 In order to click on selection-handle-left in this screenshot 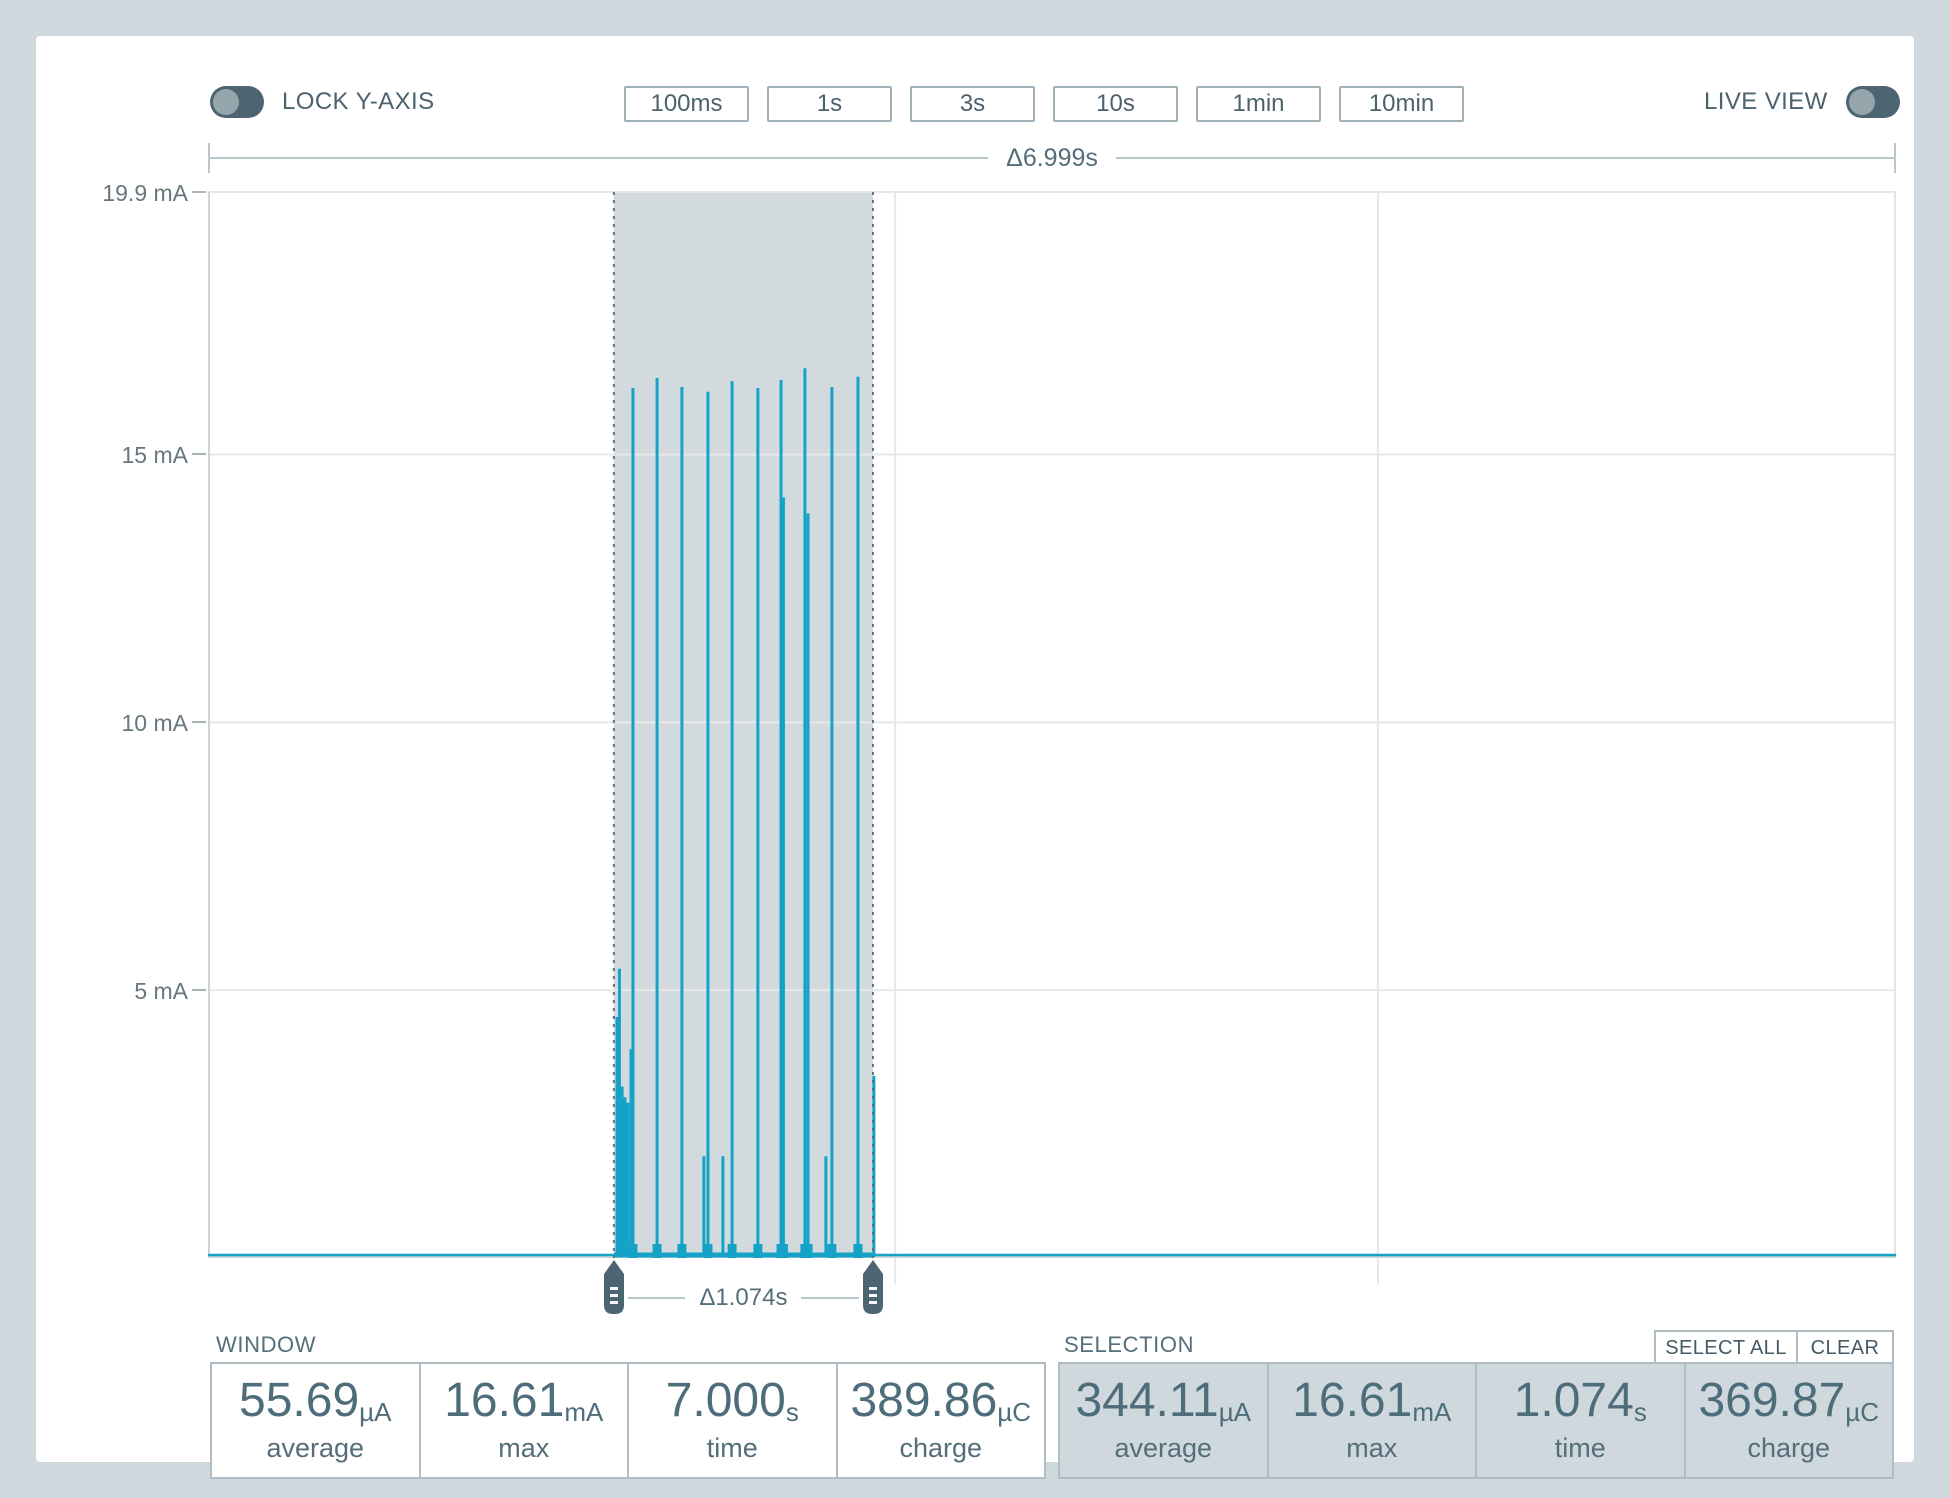, I will do `click(613, 1287)`.